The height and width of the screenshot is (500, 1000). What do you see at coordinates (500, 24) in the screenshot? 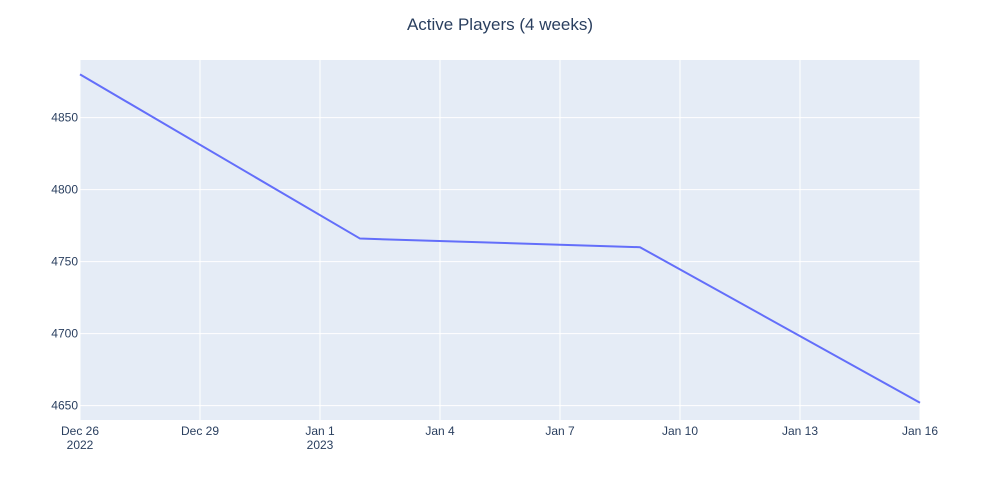
I see `chart-title: Active Players (4 weeks)` at bounding box center [500, 24].